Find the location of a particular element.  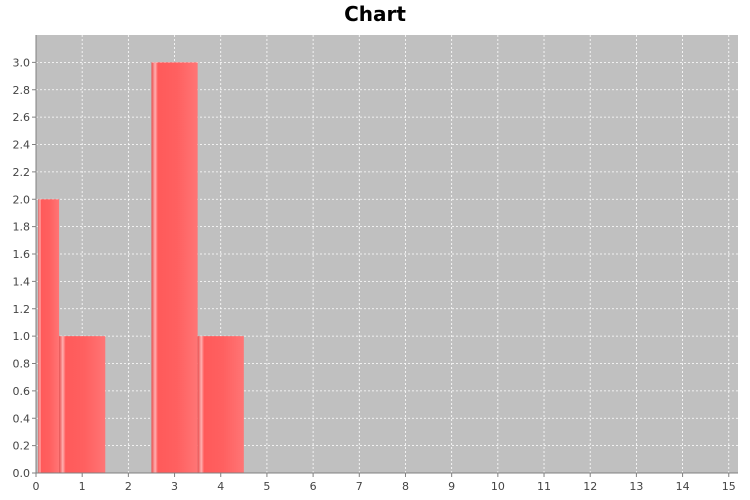

x-tick-label: 1 is located at coordinates (82, 486).